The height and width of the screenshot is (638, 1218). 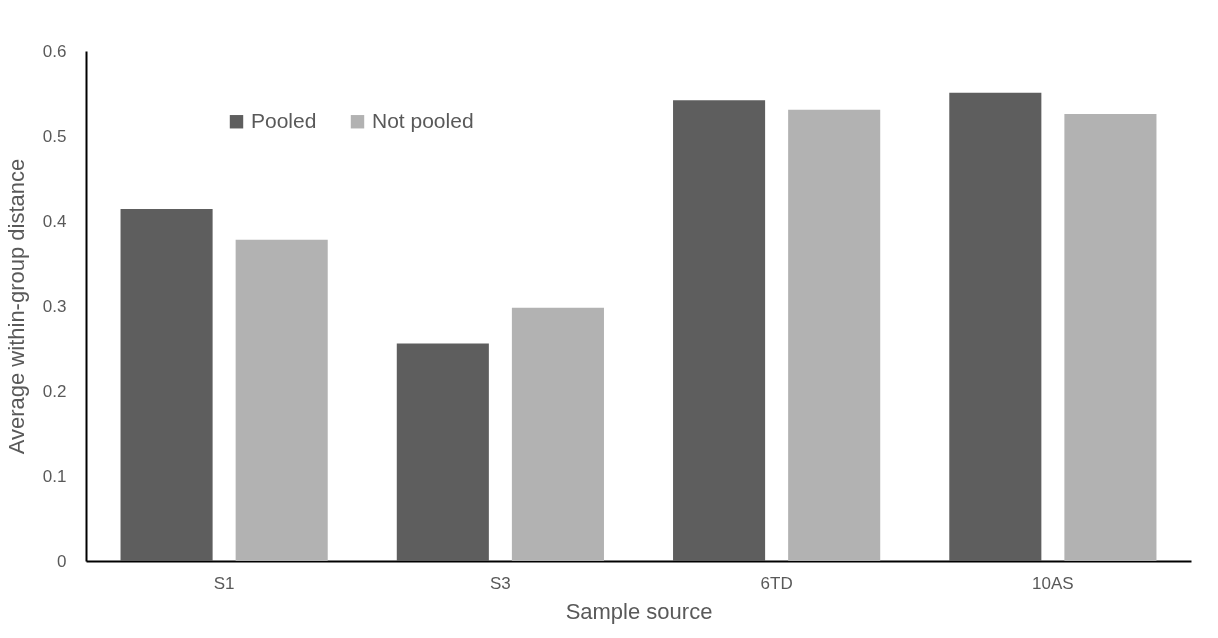 I want to click on y-tick-label: 0.1, so click(x=54, y=476).